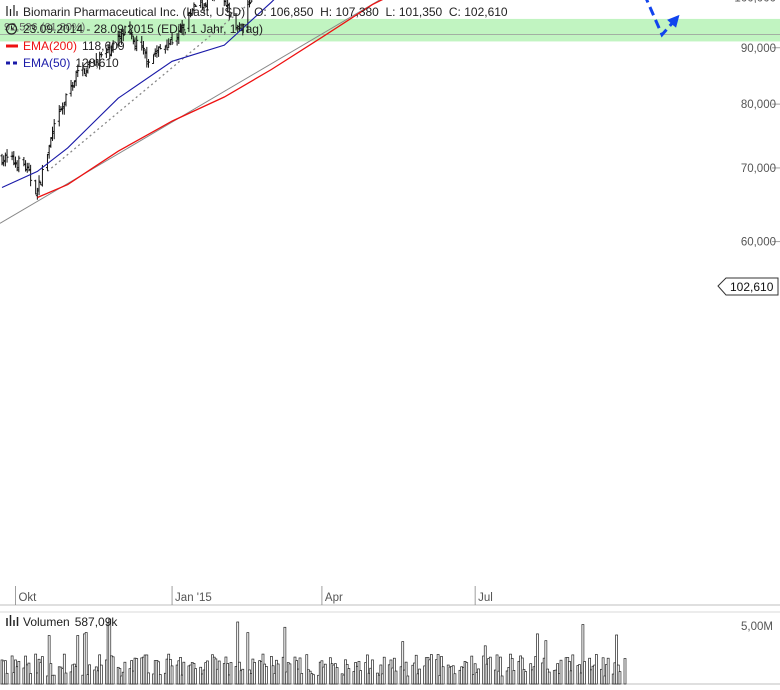  I want to click on last-price-label: 102,610, so click(752, 287).